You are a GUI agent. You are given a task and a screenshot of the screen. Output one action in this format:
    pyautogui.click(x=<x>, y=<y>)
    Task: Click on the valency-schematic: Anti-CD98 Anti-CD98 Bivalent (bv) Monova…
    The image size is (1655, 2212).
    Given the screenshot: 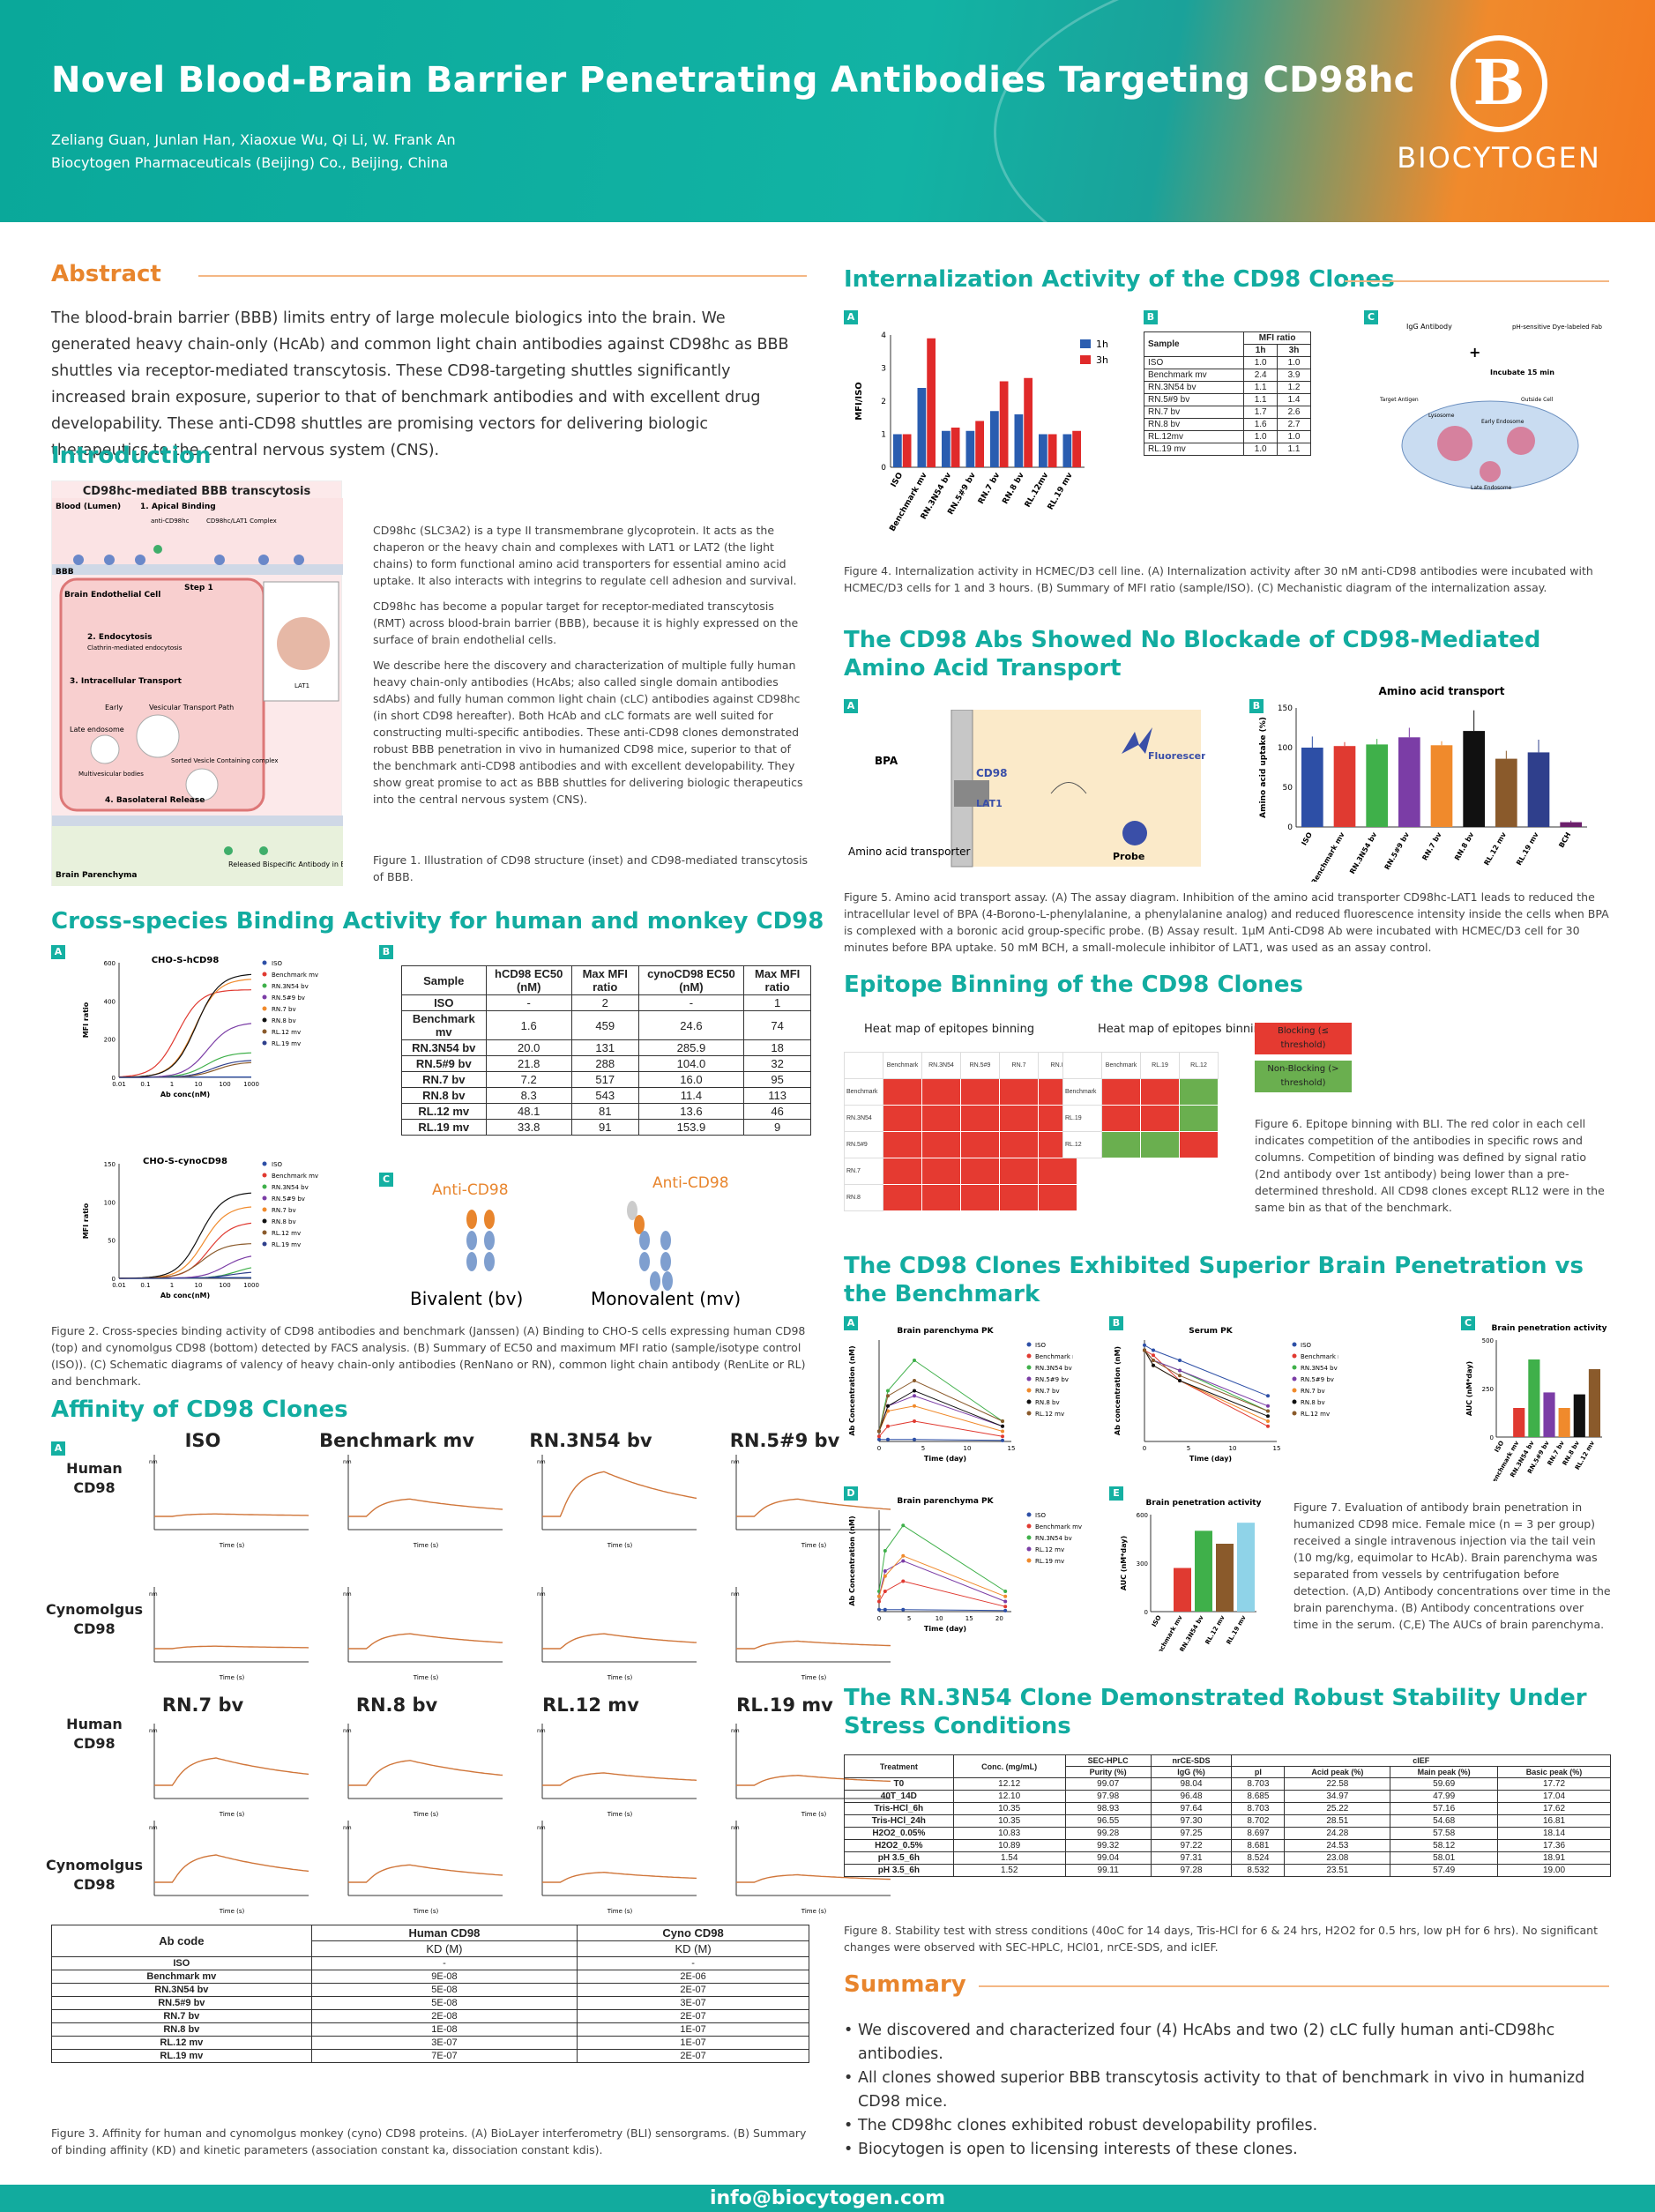 What is the action you would take?
    pyautogui.click(x=575, y=1241)
    